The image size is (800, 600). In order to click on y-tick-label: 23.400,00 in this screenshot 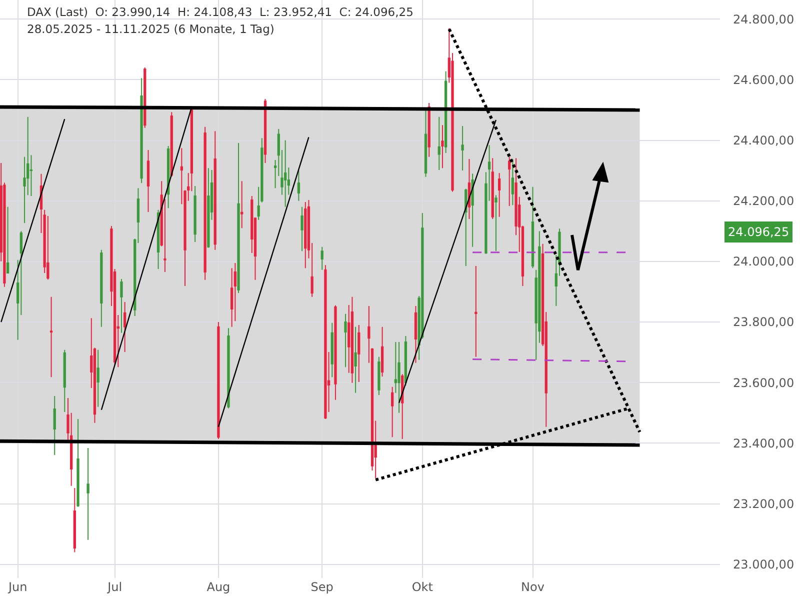, I will do `click(763, 443)`.